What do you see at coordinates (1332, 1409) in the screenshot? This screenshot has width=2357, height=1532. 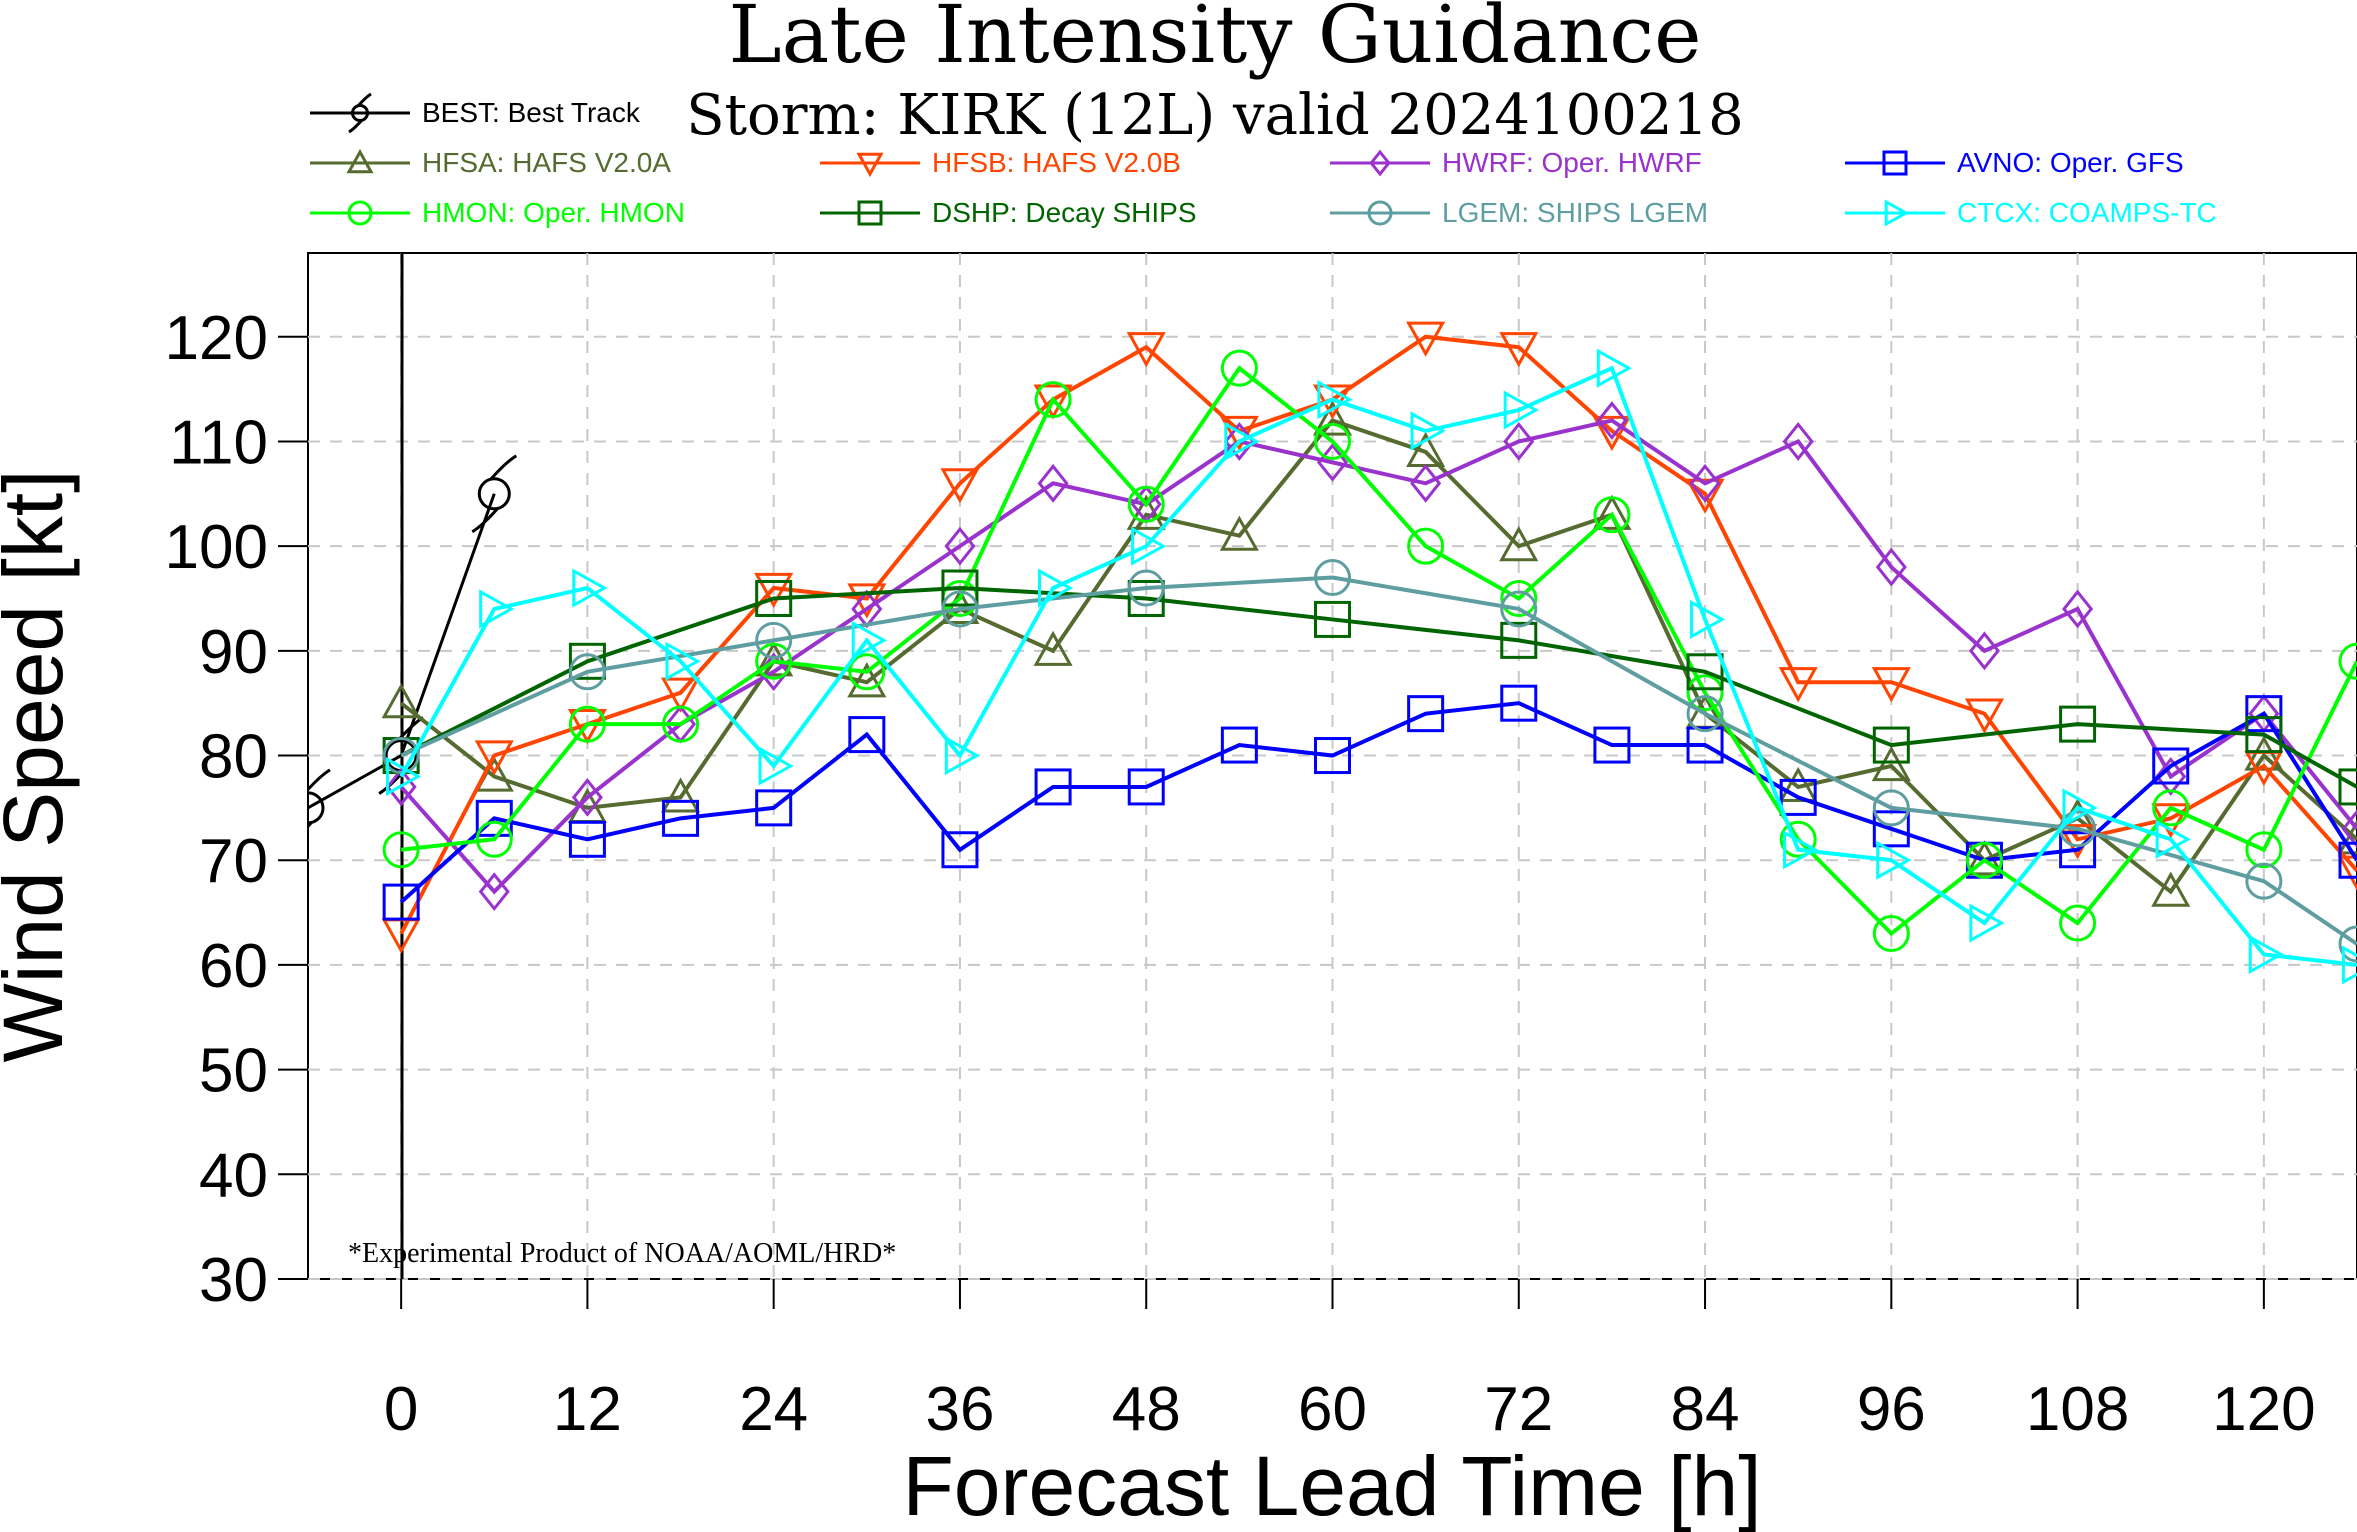 I see `x-tick-label: 60` at bounding box center [1332, 1409].